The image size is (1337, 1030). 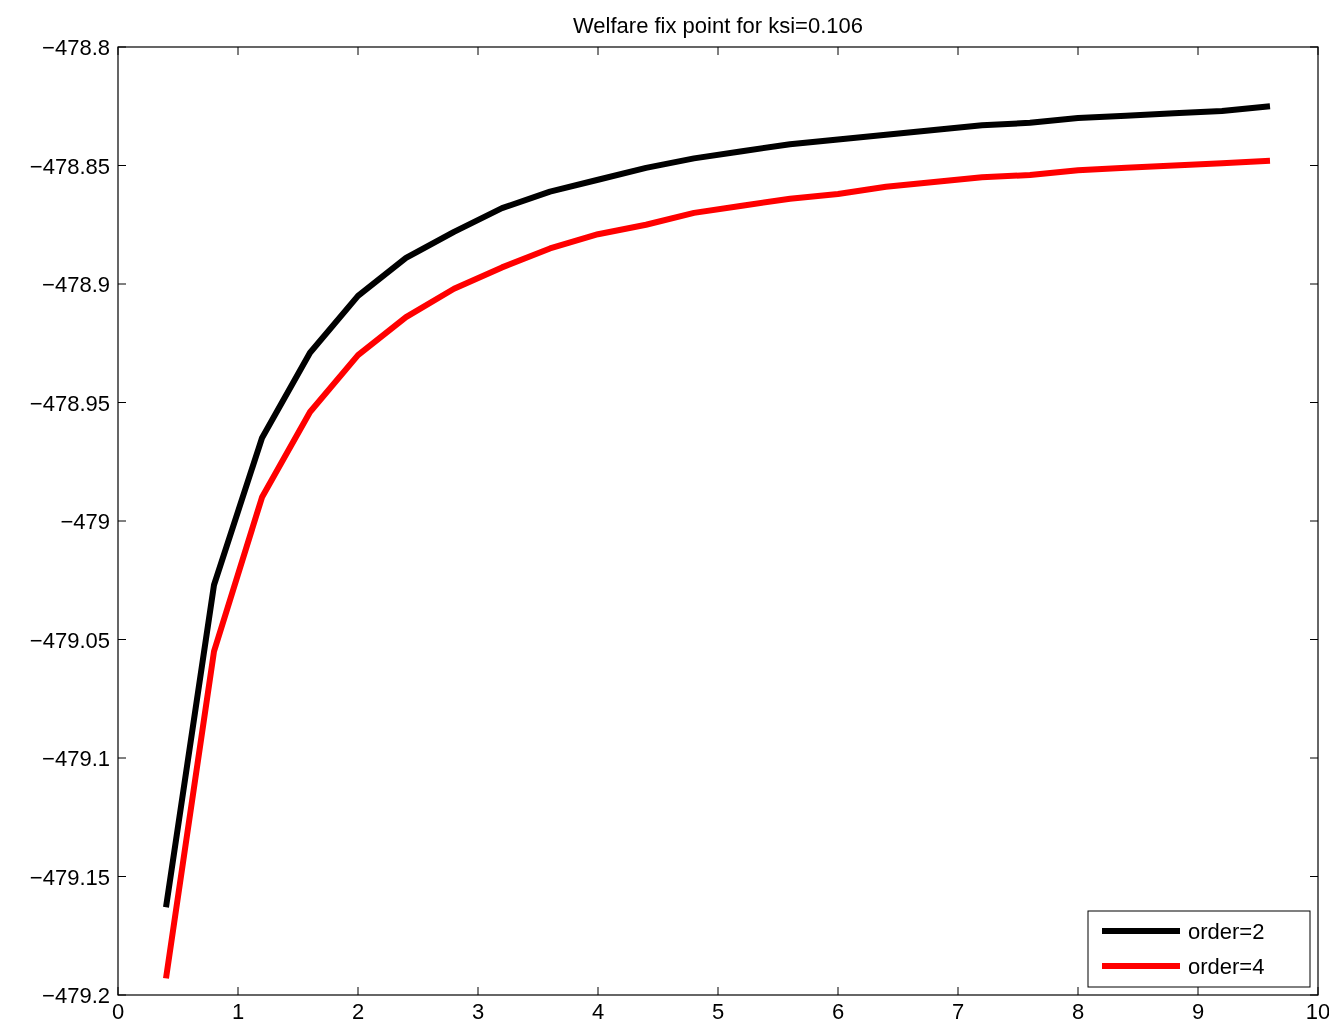 I want to click on x-tick-label: 0, so click(x=118, y=1011).